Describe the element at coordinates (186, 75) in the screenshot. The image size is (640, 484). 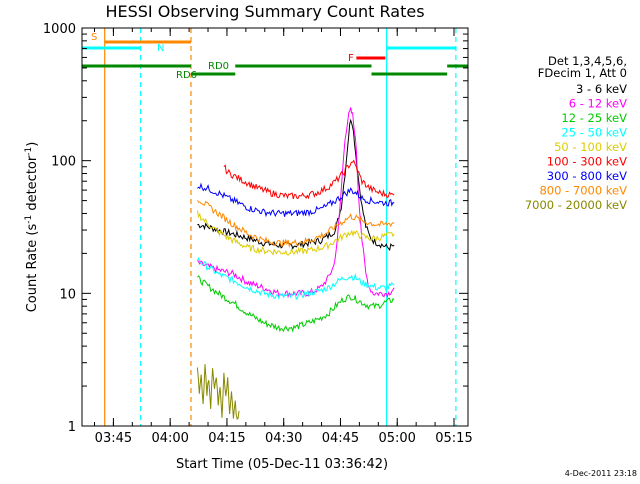
I see `flag-label-rd6: RD6` at that location.